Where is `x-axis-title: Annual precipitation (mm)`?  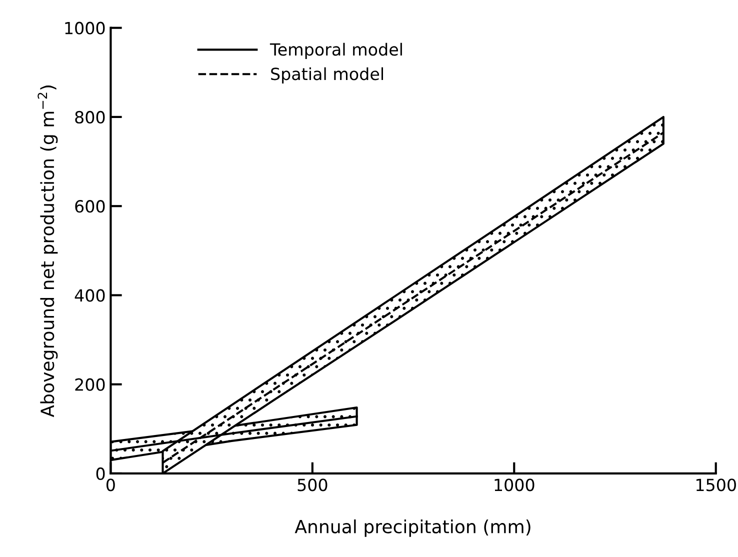
x-axis-title: Annual precipitation (mm) is located at coordinates (412, 528).